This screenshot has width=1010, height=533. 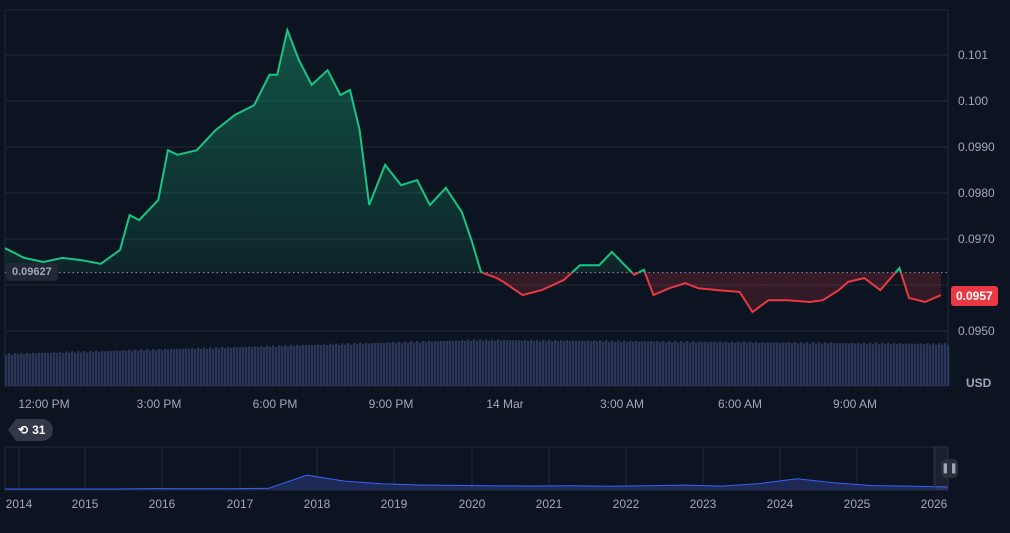 What do you see at coordinates (549, 504) in the screenshot?
I see `navigator-year-label: 2021` at bounding box center [549, 504].